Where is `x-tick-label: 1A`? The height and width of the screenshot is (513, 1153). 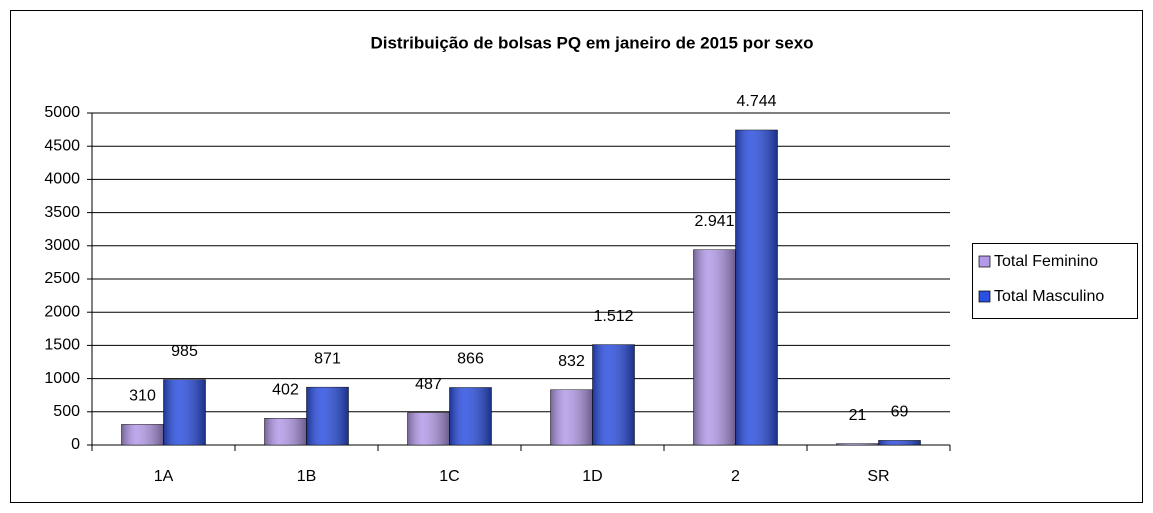 x-tick-label: 1A is located at coordinates (164, 476).